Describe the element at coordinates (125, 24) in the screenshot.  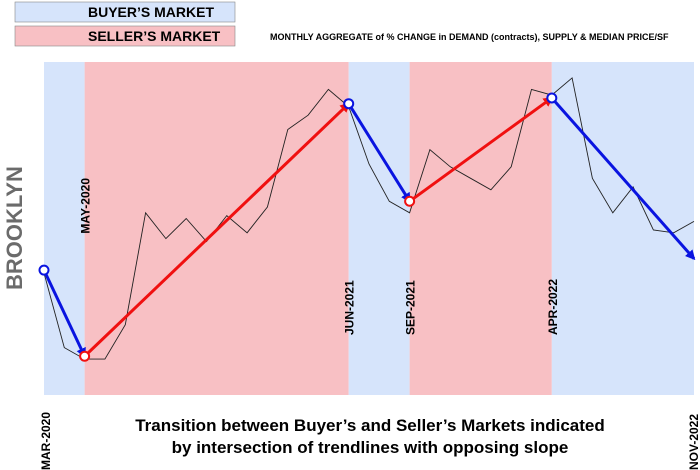
I see `legend: BUYER’S MARKET SELLER’S MARKET` at that location.